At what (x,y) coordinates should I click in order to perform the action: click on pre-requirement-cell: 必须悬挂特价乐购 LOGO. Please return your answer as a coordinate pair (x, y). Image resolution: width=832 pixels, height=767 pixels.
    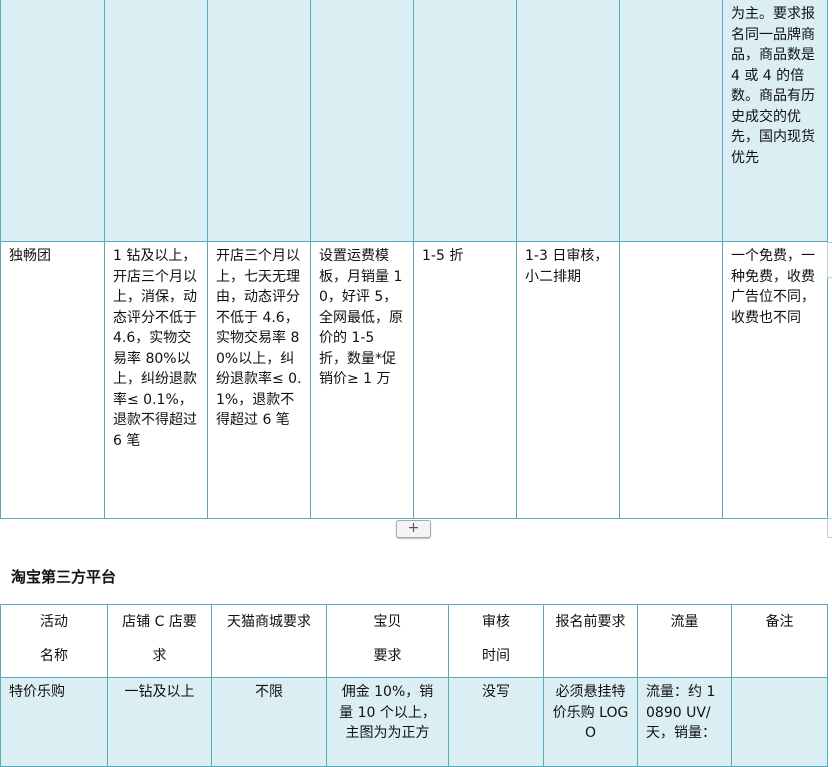
    Looking at the image, I should click on (590, 722).